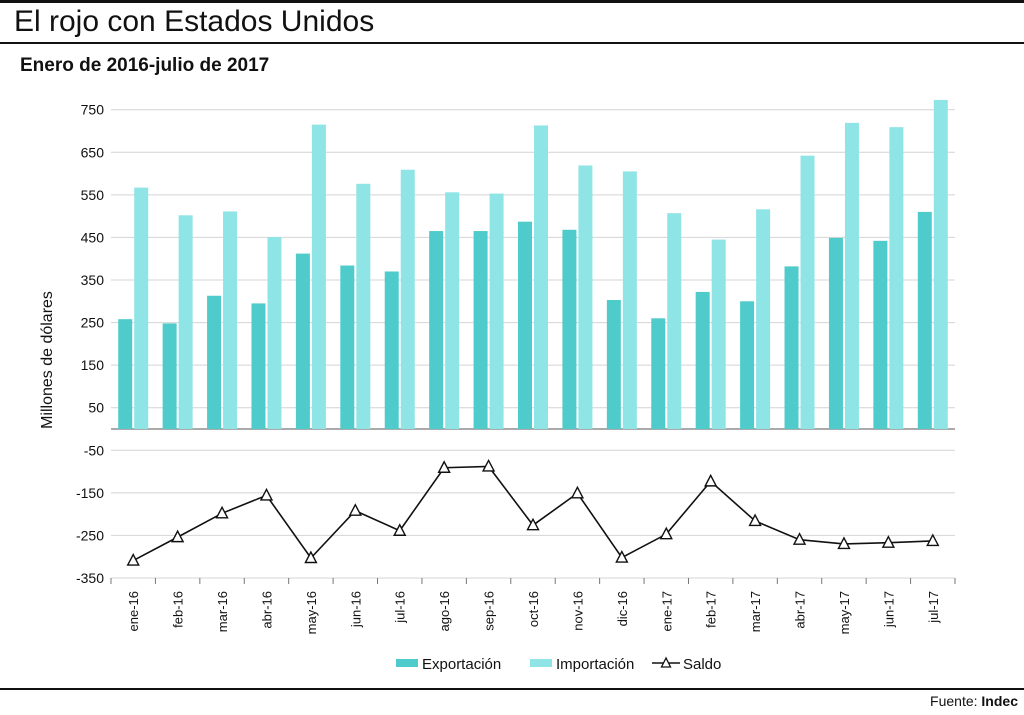 The width and height of the screenshot is (1024, 715). Describe the element at coordinates (595, 664) in the screenshot. I see `legend-label: Importación` at that location.